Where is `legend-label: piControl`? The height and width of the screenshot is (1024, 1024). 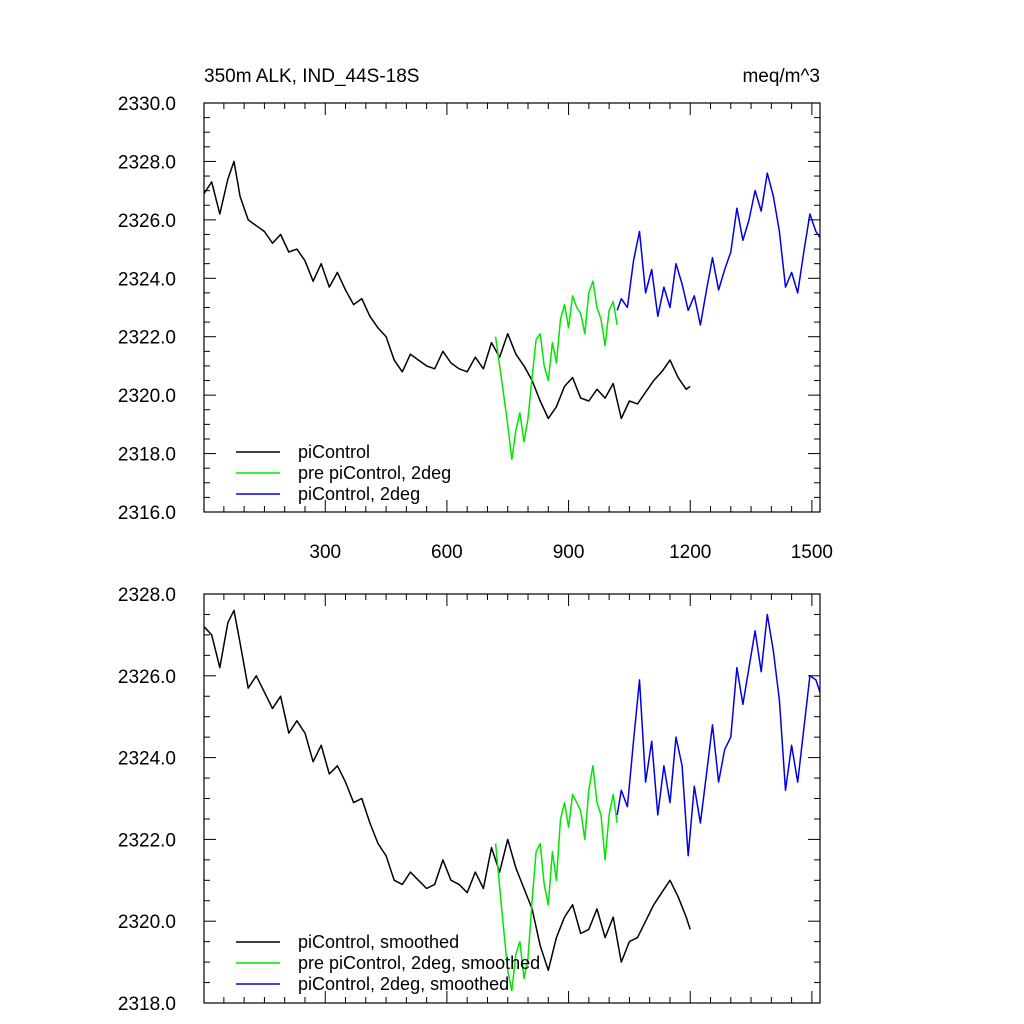
legend-label: piControl is located at coordinates (334, 452).